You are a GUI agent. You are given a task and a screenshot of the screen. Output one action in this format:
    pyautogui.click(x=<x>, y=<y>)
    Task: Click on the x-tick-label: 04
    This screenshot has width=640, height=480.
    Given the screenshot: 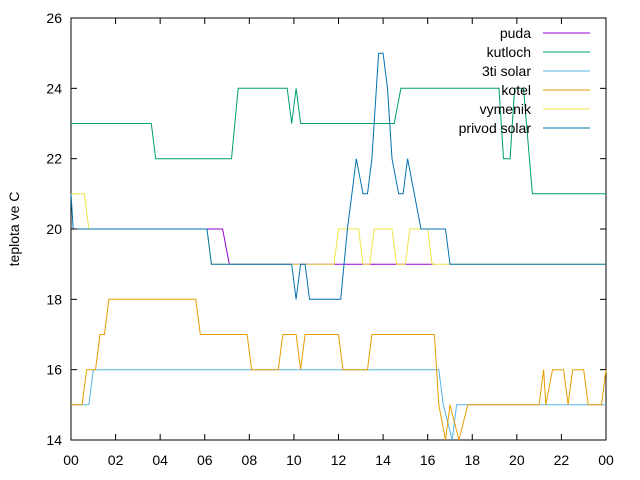 What is the action you would take?
    pyautogui.click(x=160, y=460)
    